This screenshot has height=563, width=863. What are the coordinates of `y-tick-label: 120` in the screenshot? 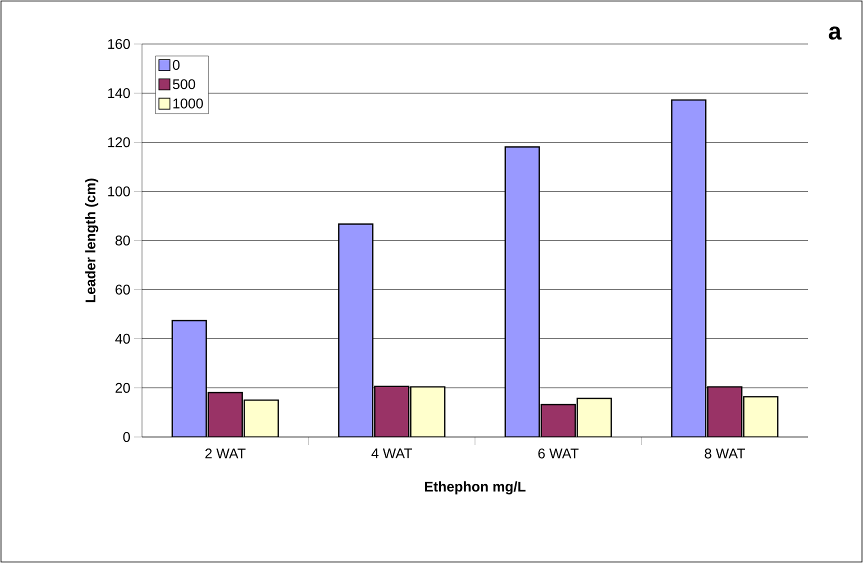 It's located at (119, 142).